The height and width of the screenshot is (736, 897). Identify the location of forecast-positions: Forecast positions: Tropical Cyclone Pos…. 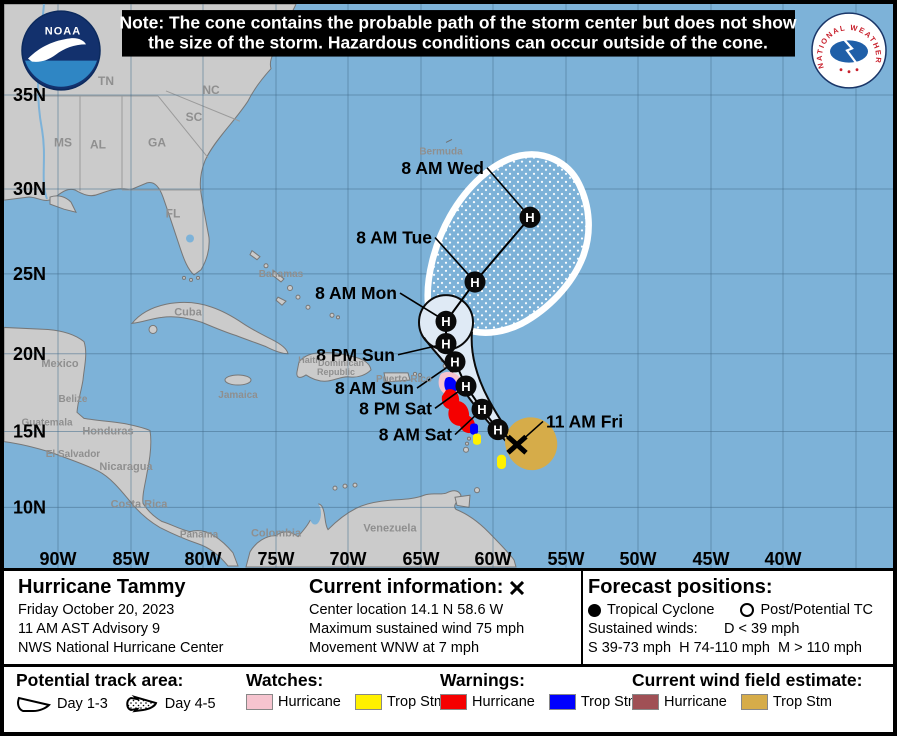
(737, 617).